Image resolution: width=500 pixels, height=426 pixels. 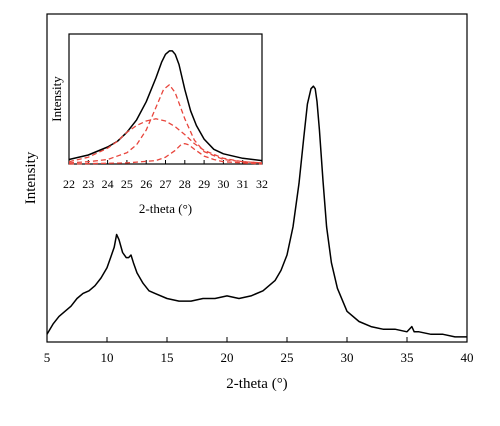 What do you see at coordinates (262, 184) in the screenshot?
I see `inset-x-tick-label: 32` at bounding box center [262, 184].